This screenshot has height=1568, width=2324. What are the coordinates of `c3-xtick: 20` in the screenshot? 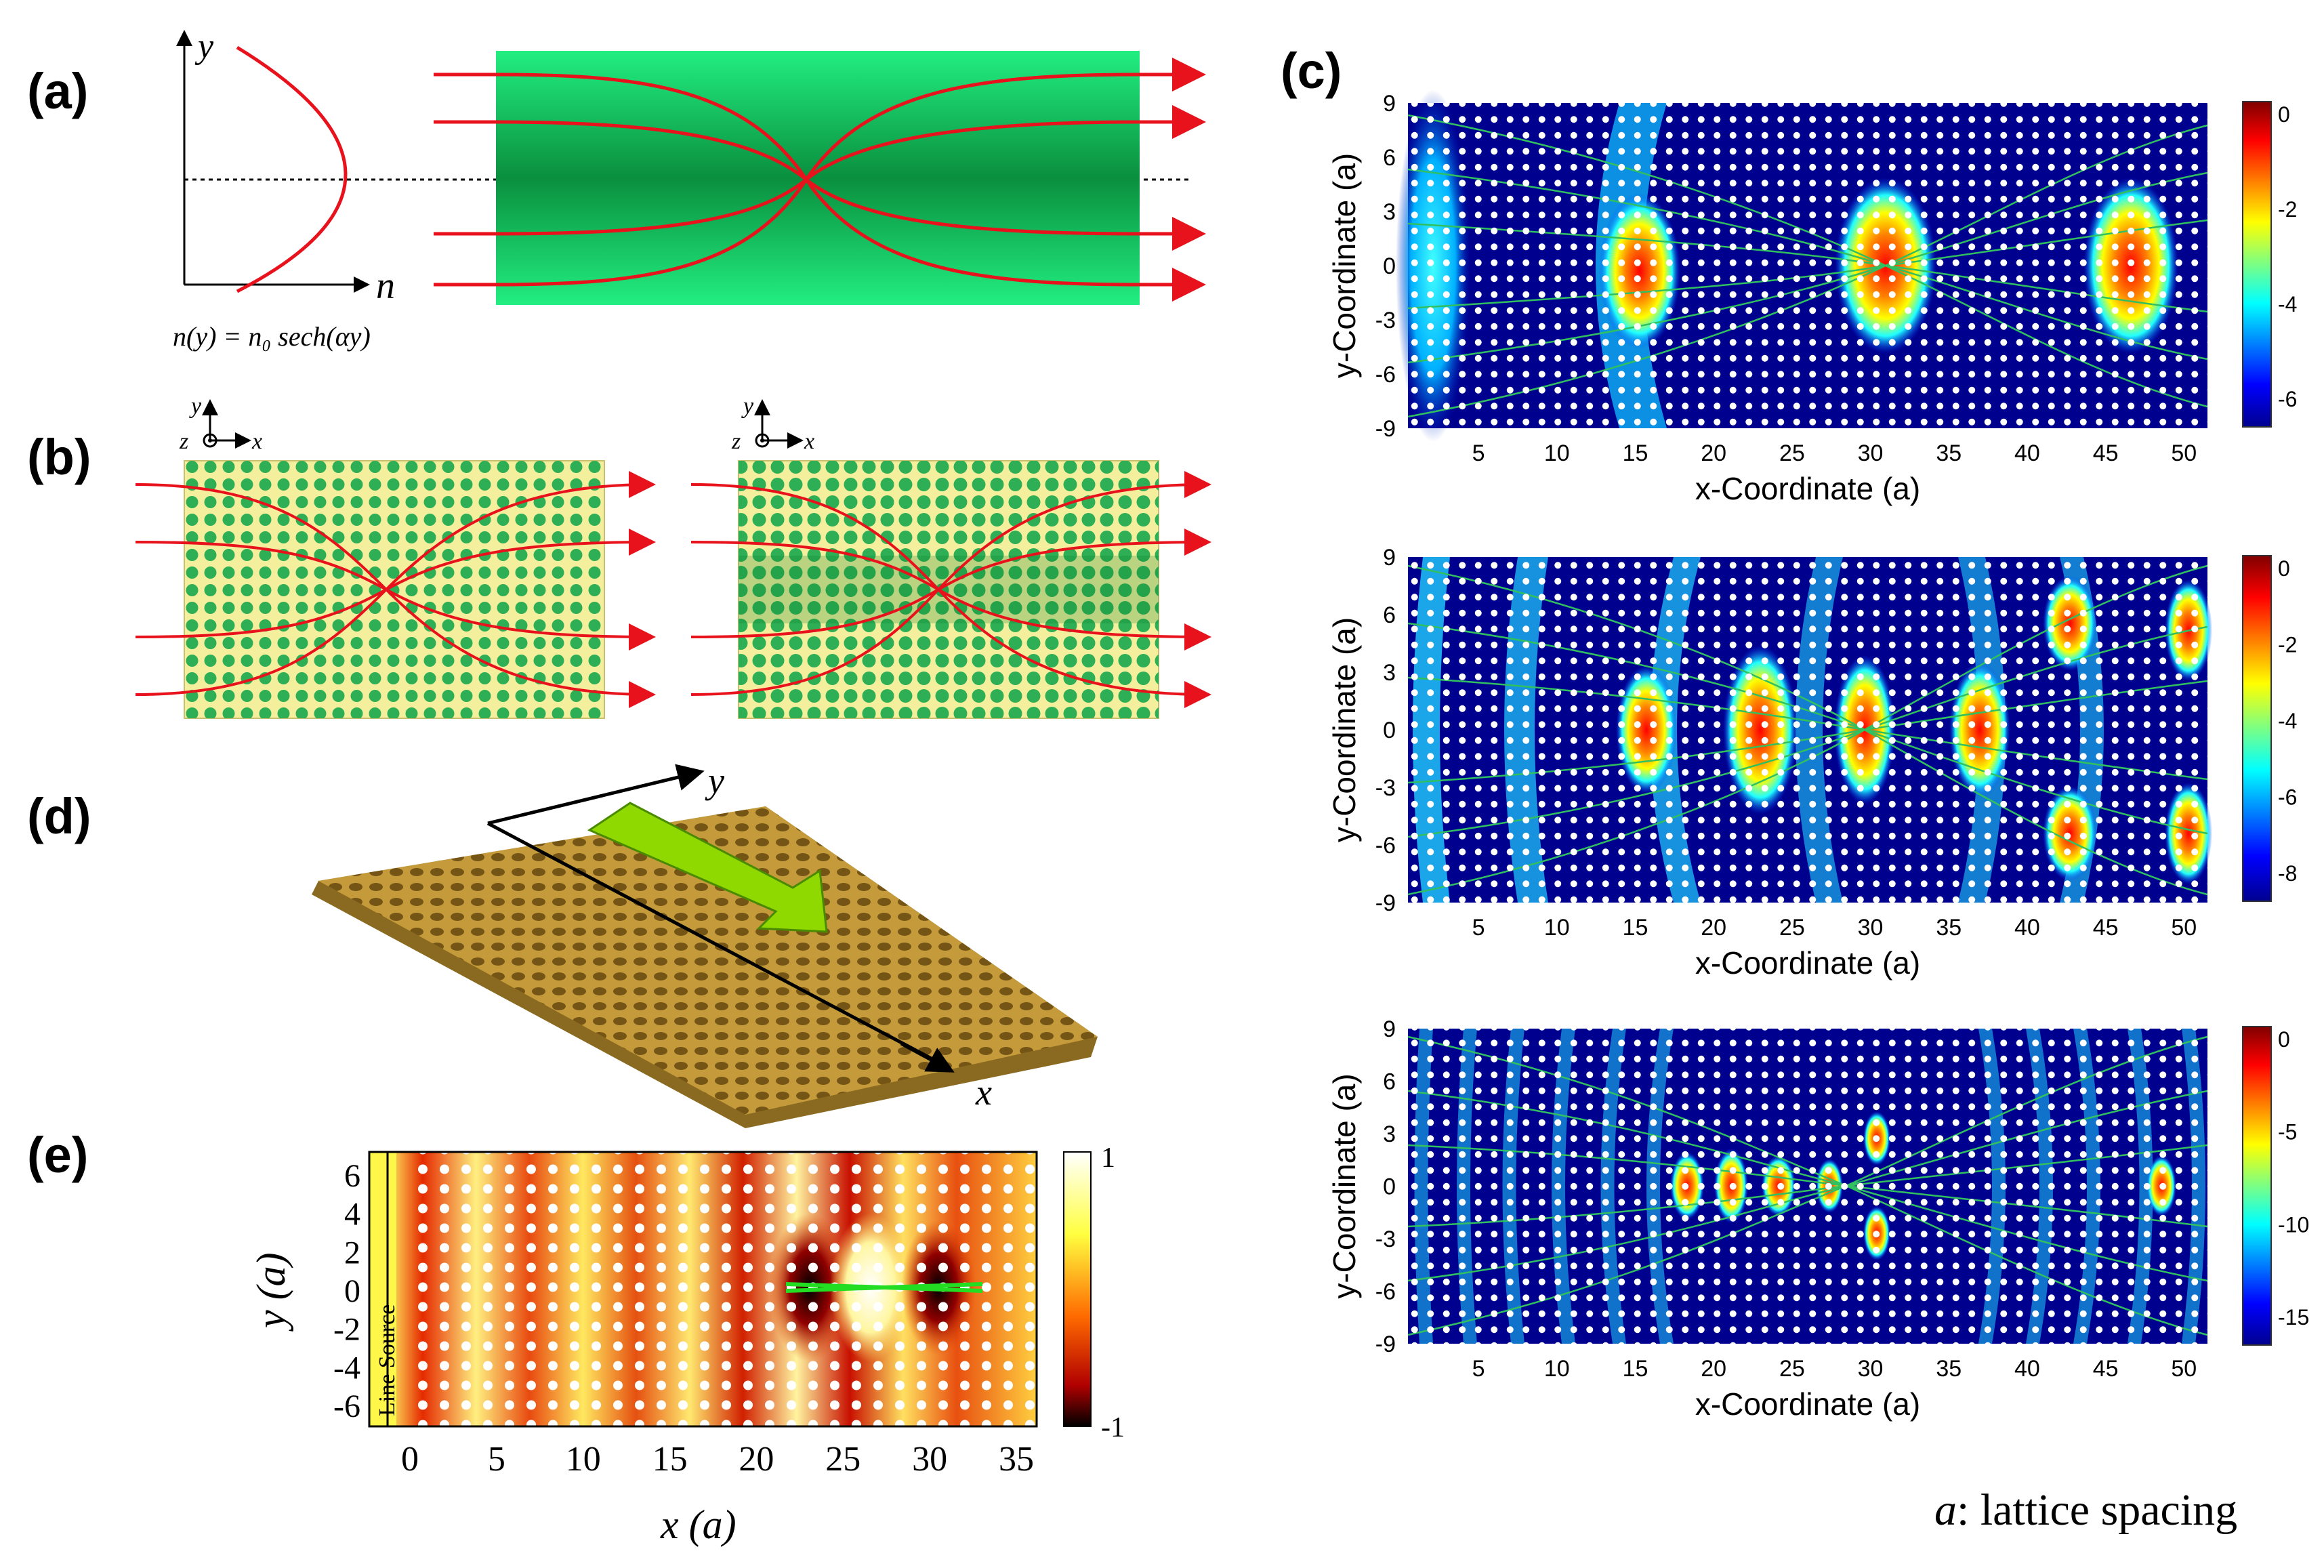 It's located at (1713, 1369).